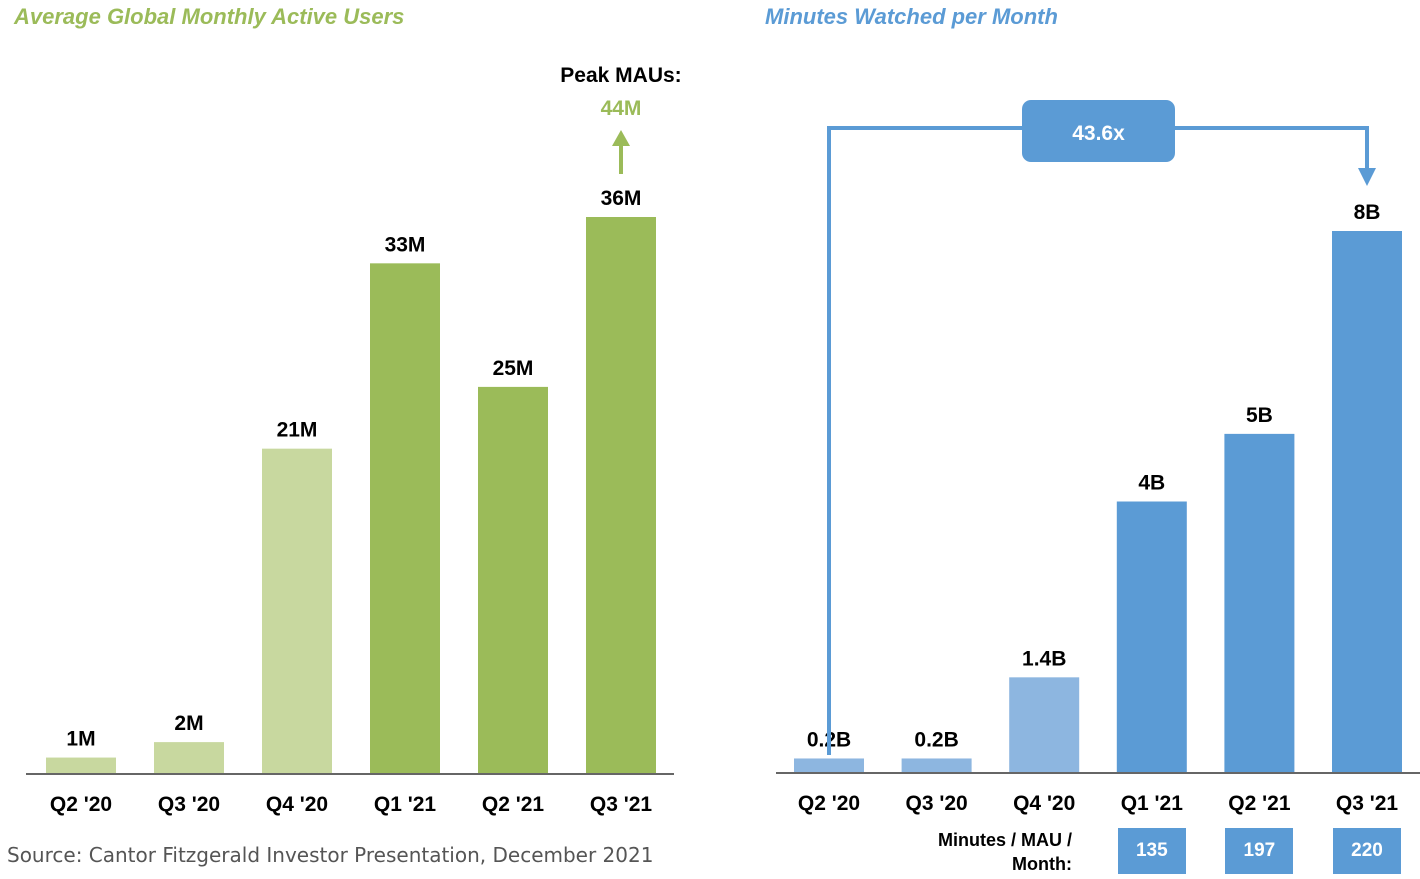 Image resolution: width=1420 pixels, height=879 pixels. What do you see at coordinates (1259, 803) in the screenshot?
I see `minutes-category-label-5: Q2 '21` at bounding box center [1259, 803].